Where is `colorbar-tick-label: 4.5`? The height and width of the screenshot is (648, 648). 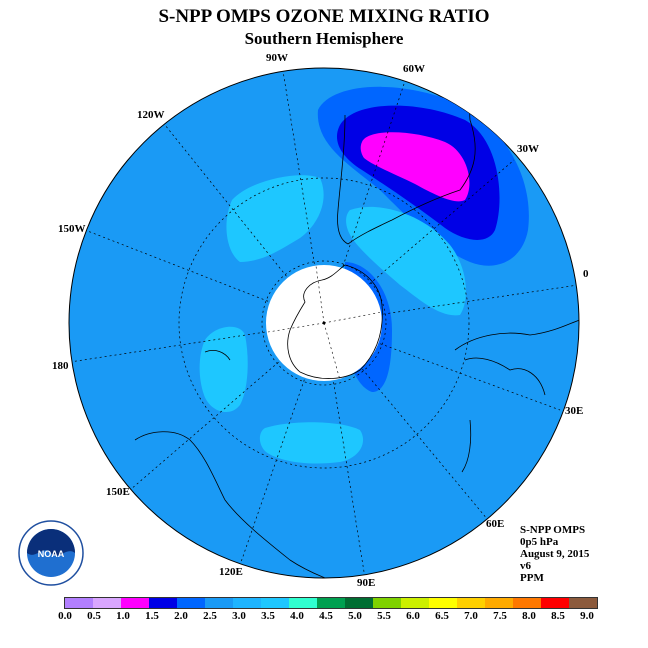 colorbar-tick-label: 4.5 is located at coordinates (326, 616).